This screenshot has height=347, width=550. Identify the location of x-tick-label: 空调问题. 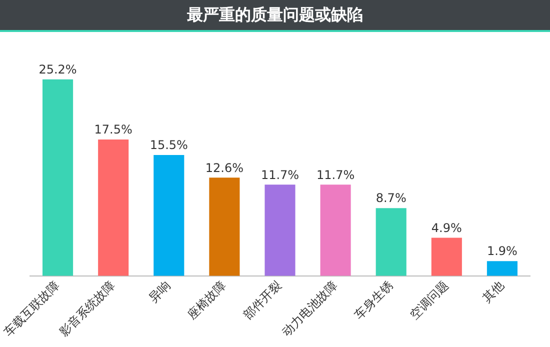
(429, 300).